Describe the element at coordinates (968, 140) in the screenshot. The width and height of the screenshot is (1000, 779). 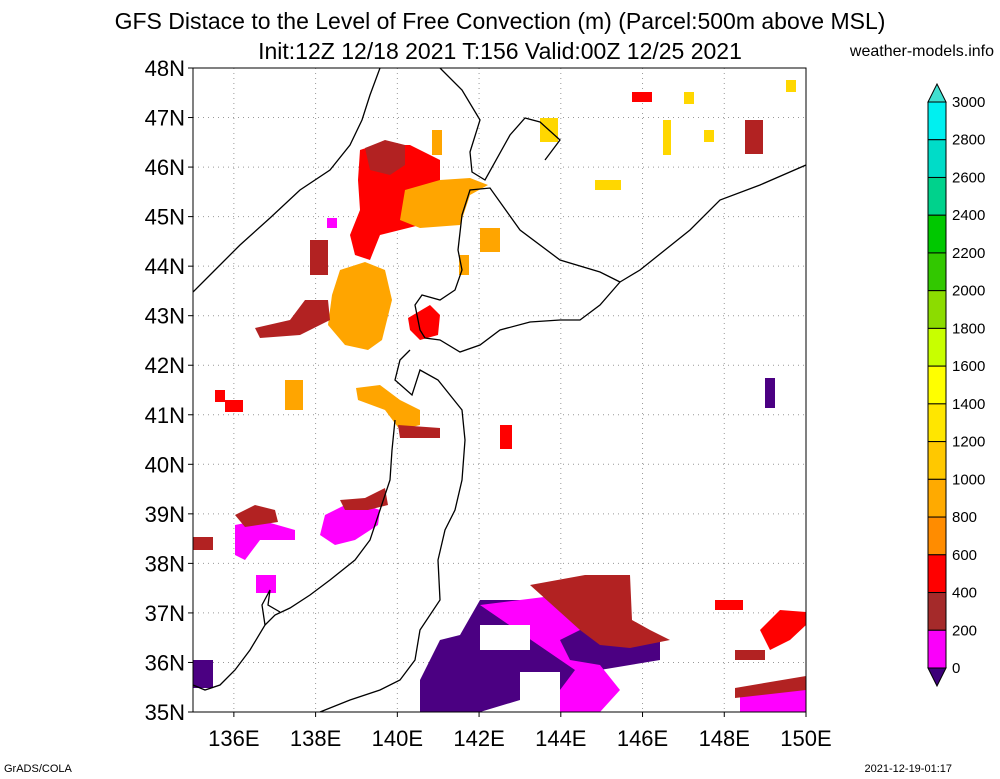
I see `colorbar-label: 2800` at that location.